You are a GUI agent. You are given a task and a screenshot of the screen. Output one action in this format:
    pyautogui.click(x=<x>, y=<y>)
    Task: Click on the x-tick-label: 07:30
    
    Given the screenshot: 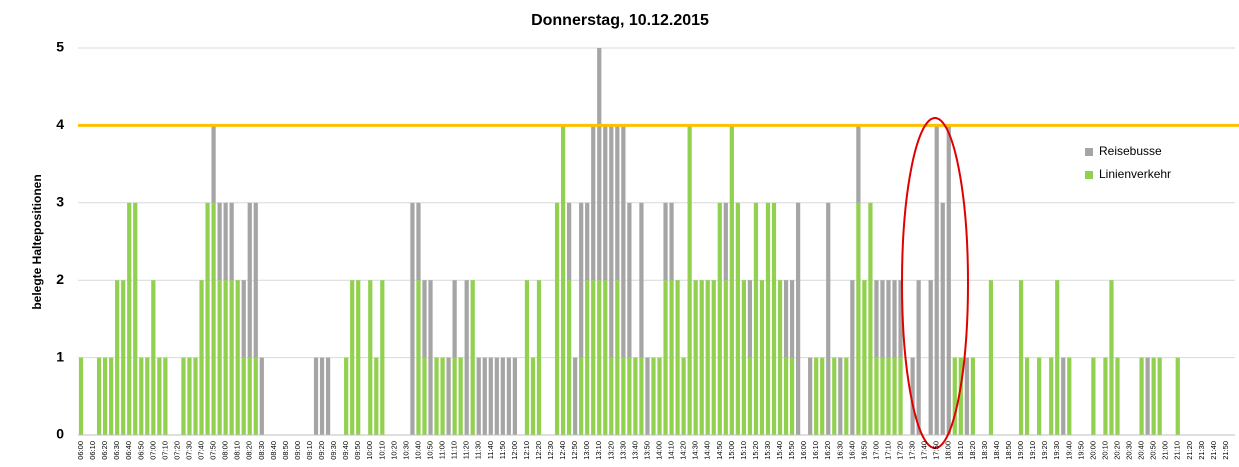 What is the action you would take?
    pyautogui.click(x=188, y=450)
    